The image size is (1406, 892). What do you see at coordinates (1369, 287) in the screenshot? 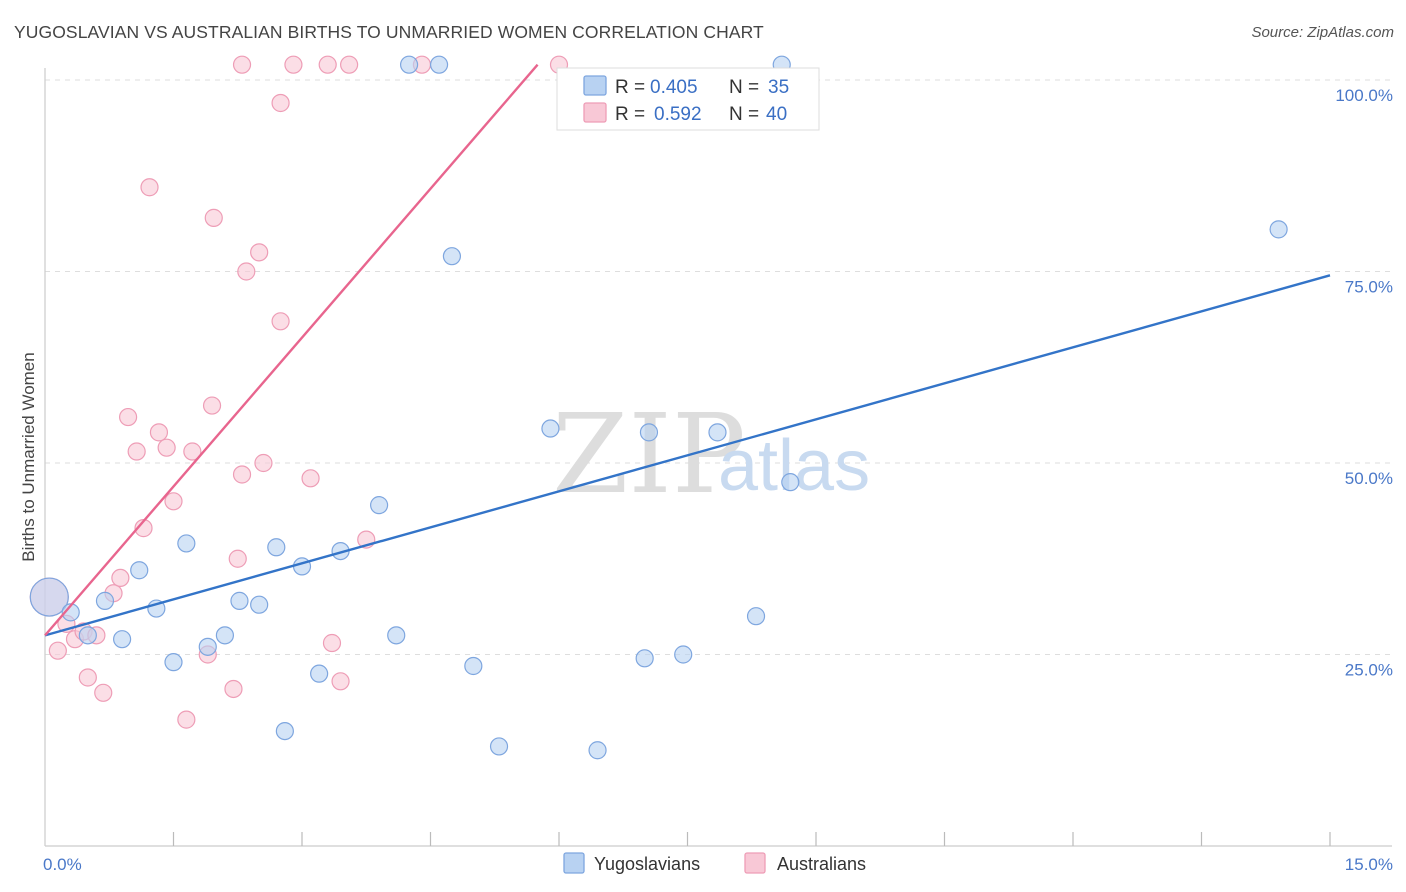
I see `y-tick-label-75: 75.0%` at bounding box center [1369, 287].